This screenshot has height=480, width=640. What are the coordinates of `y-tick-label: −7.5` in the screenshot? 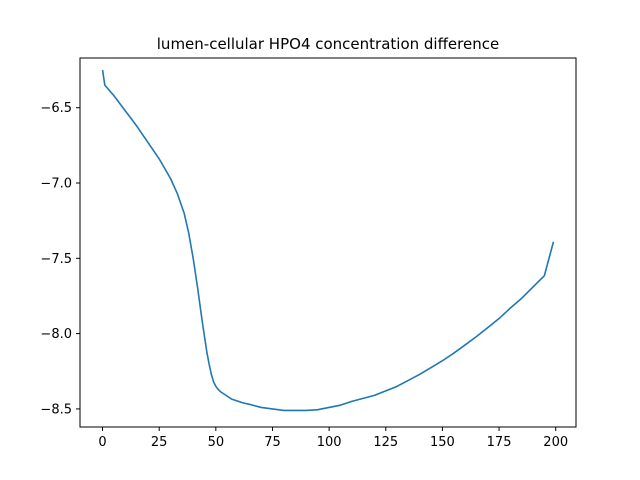 It's located at (56, 259).